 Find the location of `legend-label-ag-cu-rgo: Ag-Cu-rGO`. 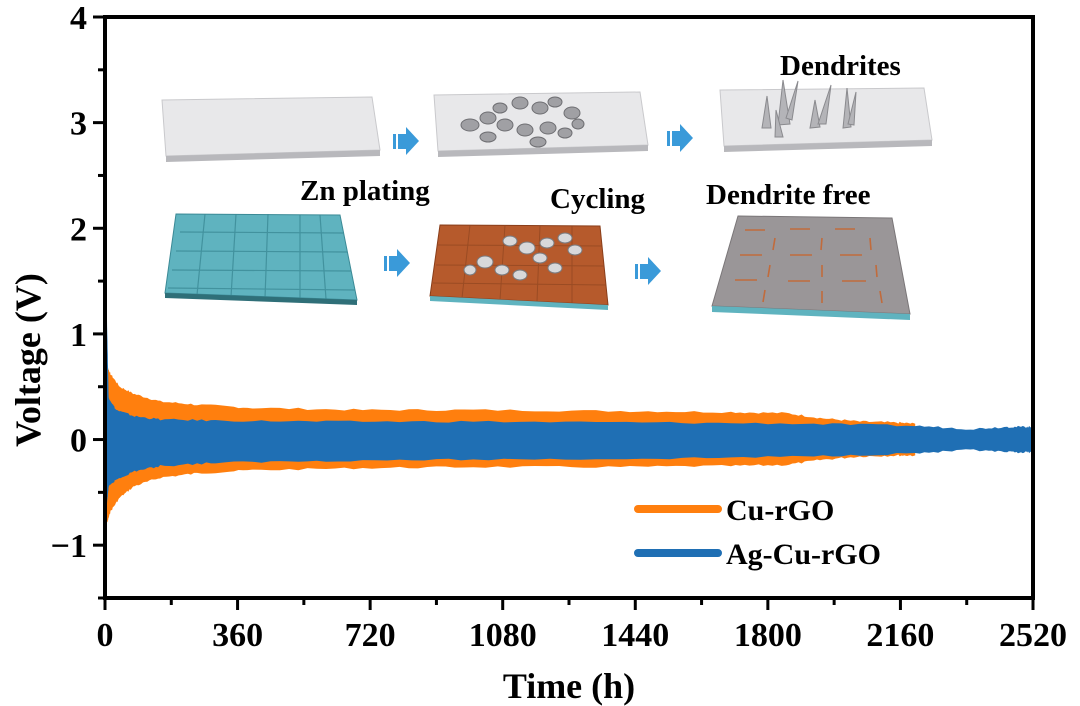

legend-label-ag-cu-rgo: Ag-Cu-rGO is located at coordinates (803, 554).